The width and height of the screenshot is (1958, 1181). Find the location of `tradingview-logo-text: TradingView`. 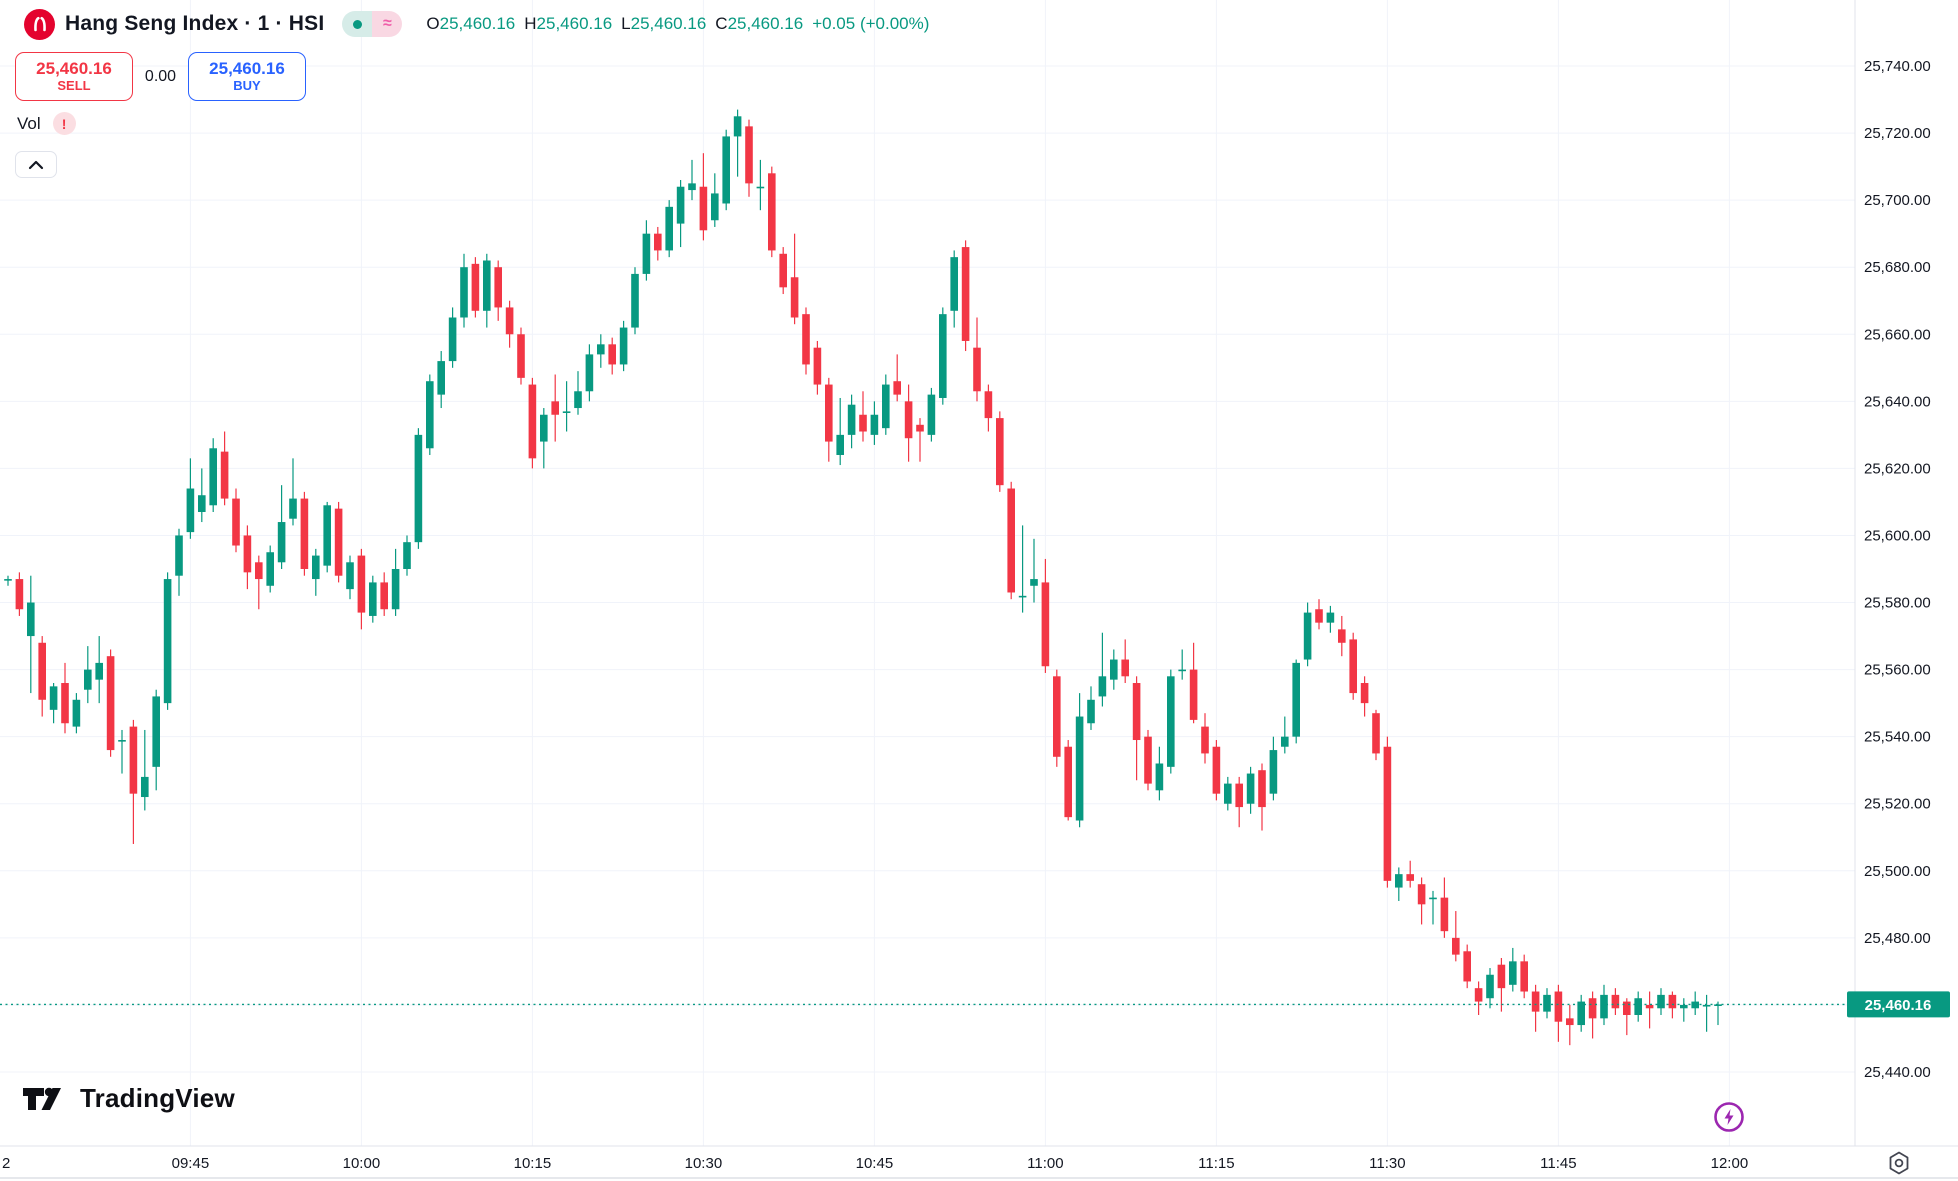

tradingview-logo-text: TradingView is located at coordinates (157, 1098).